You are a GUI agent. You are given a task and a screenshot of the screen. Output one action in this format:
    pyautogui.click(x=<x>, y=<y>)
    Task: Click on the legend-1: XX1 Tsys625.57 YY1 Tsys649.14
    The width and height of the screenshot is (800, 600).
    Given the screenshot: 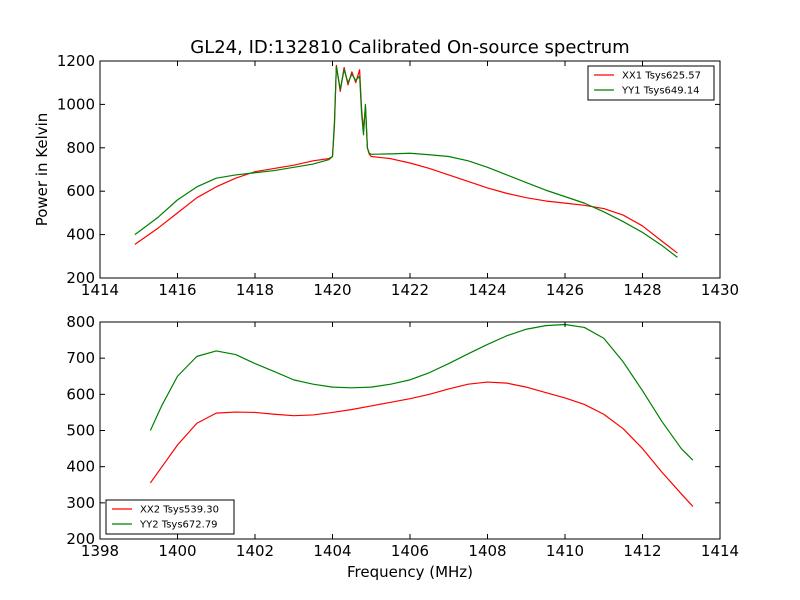 What is the action you would take?
    pyautogui.click(x=651, y=83)
    